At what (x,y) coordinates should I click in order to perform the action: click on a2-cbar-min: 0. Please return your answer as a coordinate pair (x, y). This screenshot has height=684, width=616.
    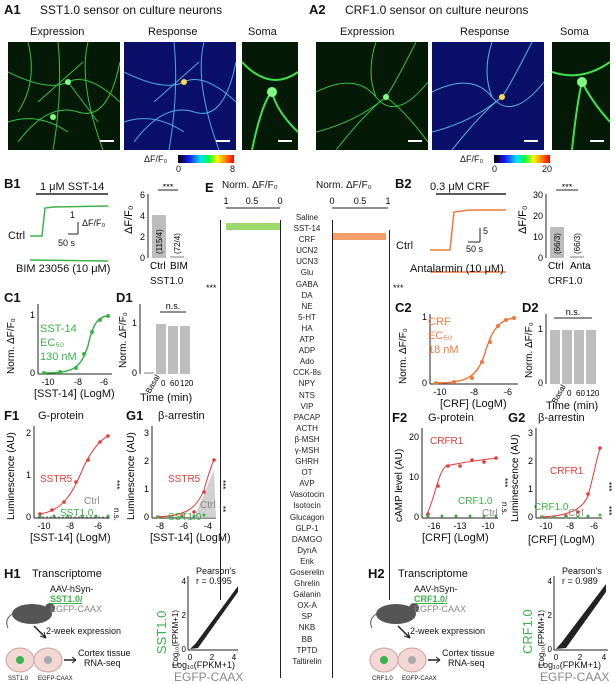
    Looking at the image, I should click on (495, 169).